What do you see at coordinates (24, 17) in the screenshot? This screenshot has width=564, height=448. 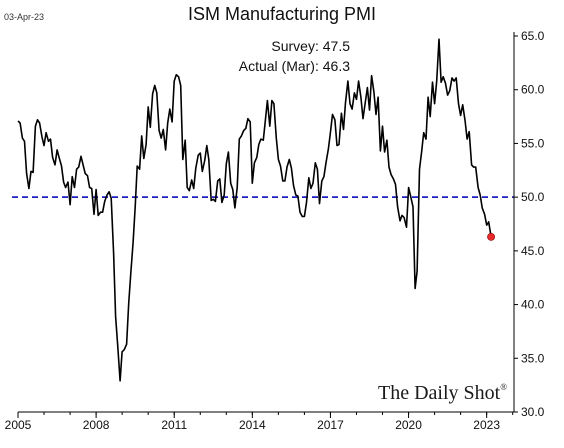 I see `date-stamp: 03-Apr-23` at bounding box center [24, 17].